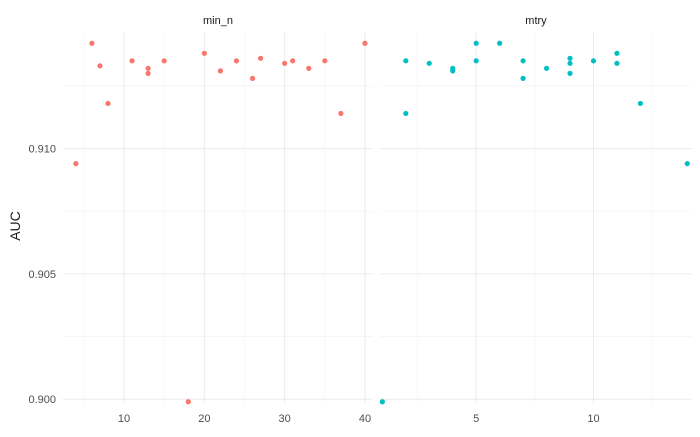 Image resolution: width=700 pixels, height=437 pixels. I want to click on y-axis-title-group: AUC 0.900 0.905 0.910, so click(31, 275).